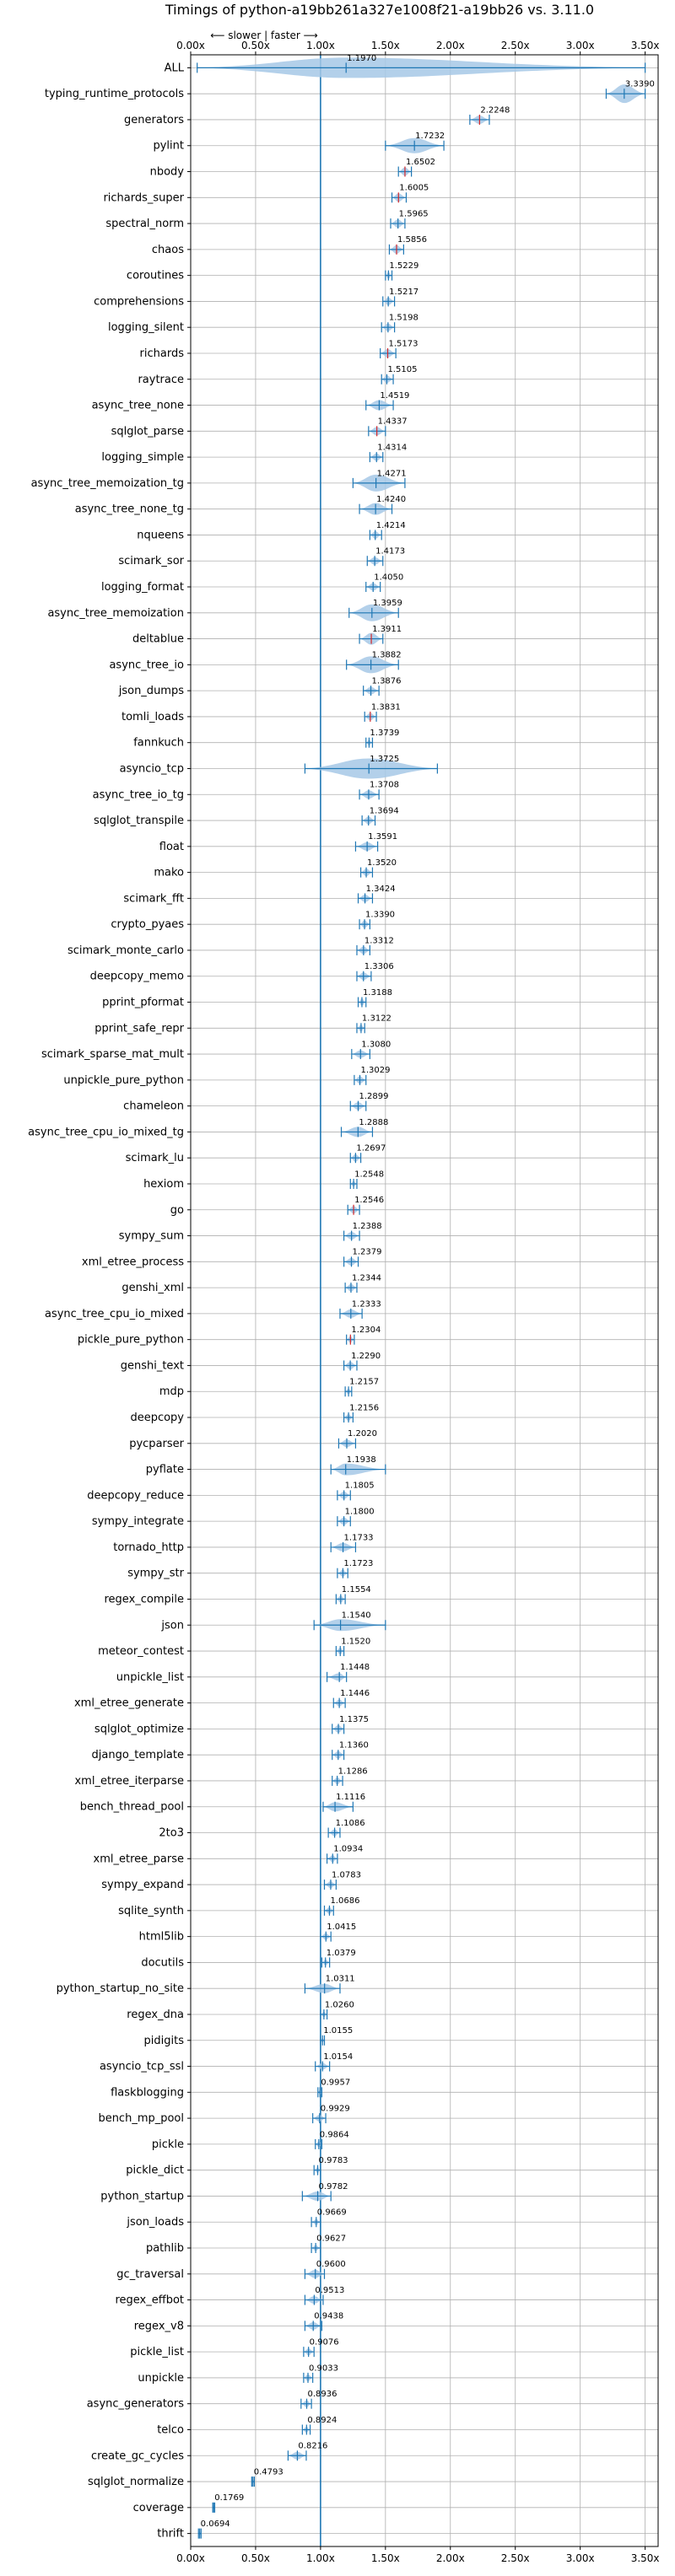 This screenshot has width=675, height=2576. I want to click on value-label: 0.9957, so click(335, 2083).